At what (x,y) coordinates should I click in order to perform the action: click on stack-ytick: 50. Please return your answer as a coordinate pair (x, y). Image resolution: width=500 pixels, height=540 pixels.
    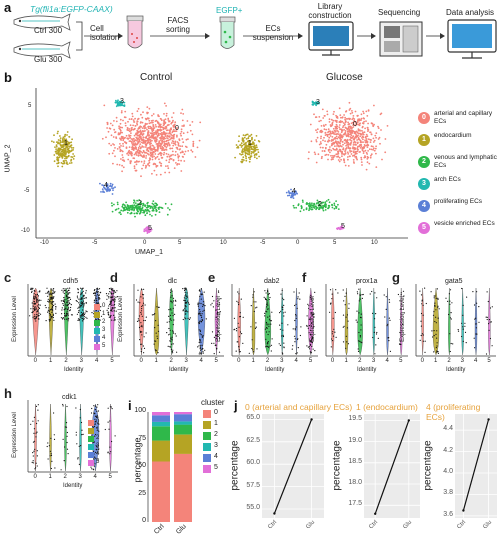
    Looking at the image, I should click on (142, 465).